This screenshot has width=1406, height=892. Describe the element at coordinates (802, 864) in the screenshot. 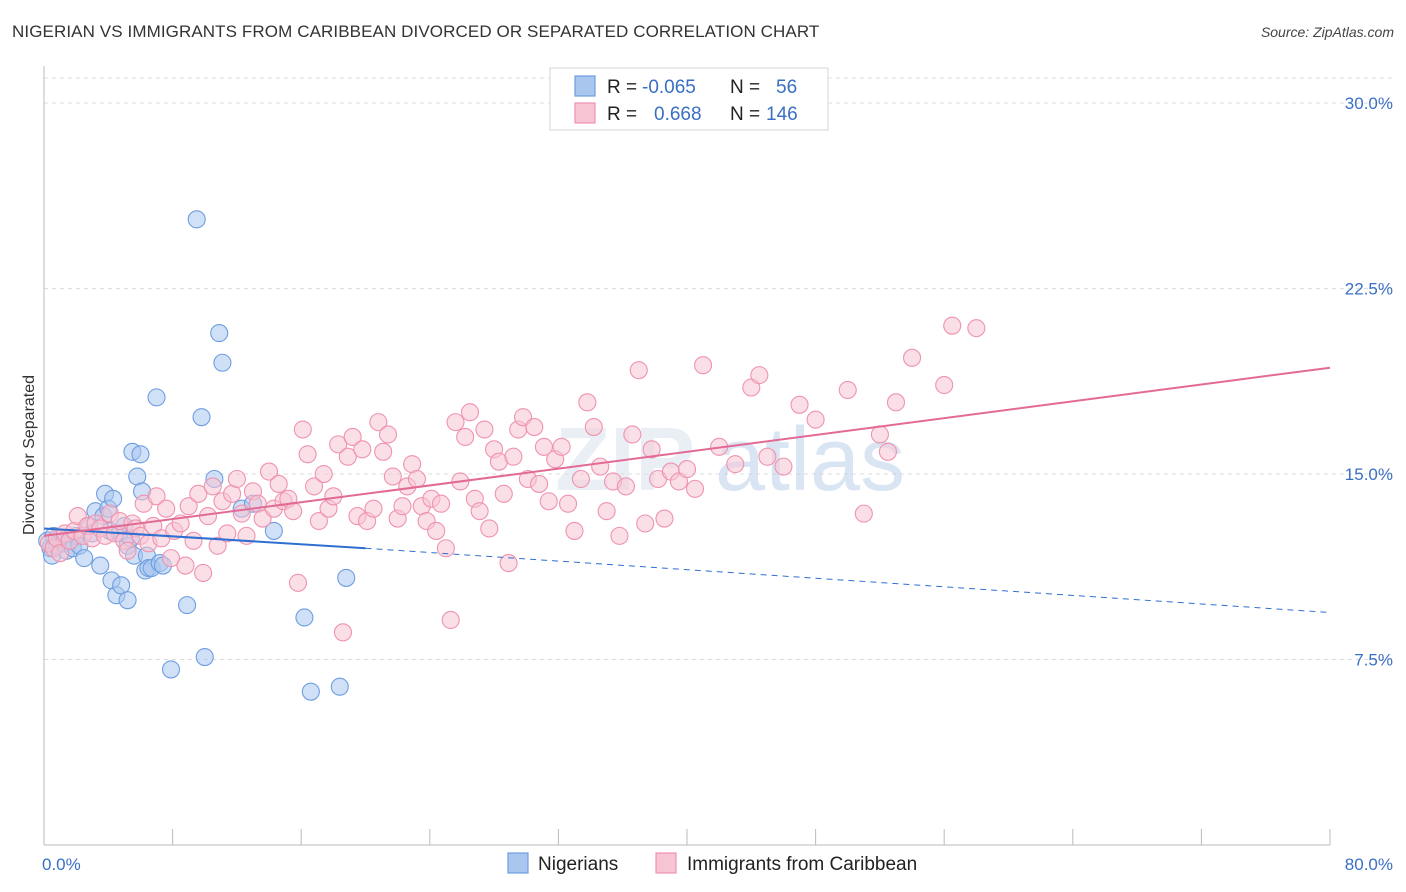

I see `bottom-legend-caribbean: Immigrants from Caribbean` at that location.